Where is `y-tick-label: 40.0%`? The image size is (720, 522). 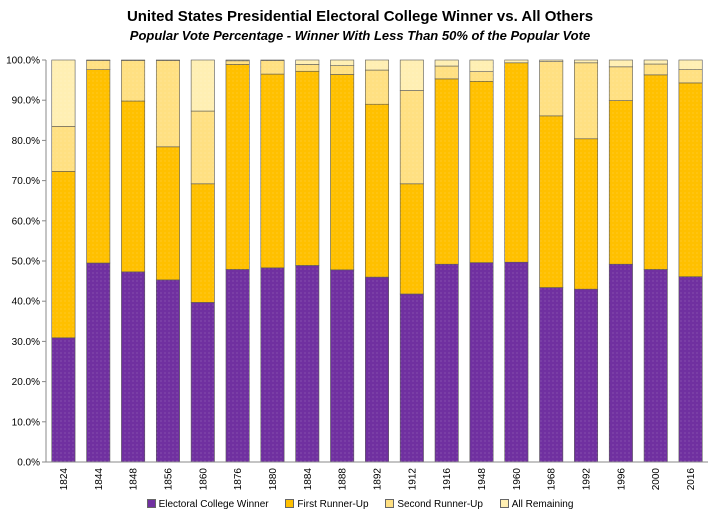
y-tick-label: 40.0% is located at coordinates (26, 302).